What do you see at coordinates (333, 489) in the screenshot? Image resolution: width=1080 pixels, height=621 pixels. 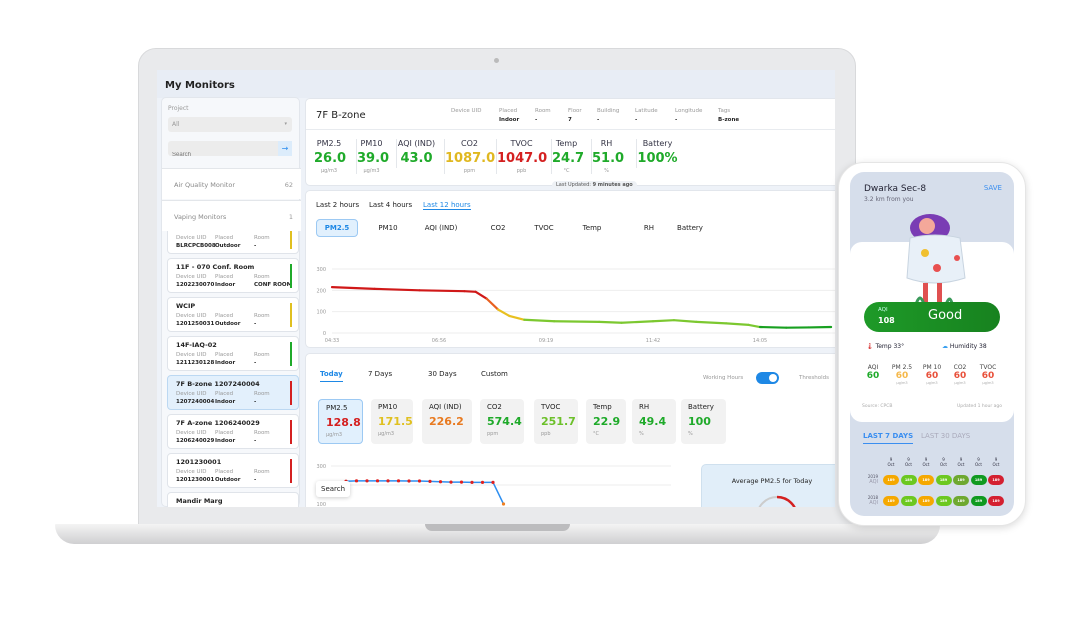 I see `search-button: Search` at bounding box center [333, 489].